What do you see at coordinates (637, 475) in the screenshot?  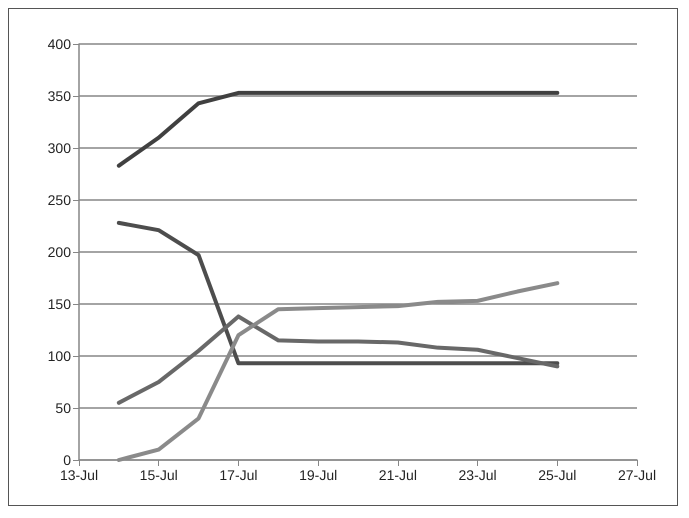 I see `x-tick-label: 27-Jul` at bounding box center [637, 475].